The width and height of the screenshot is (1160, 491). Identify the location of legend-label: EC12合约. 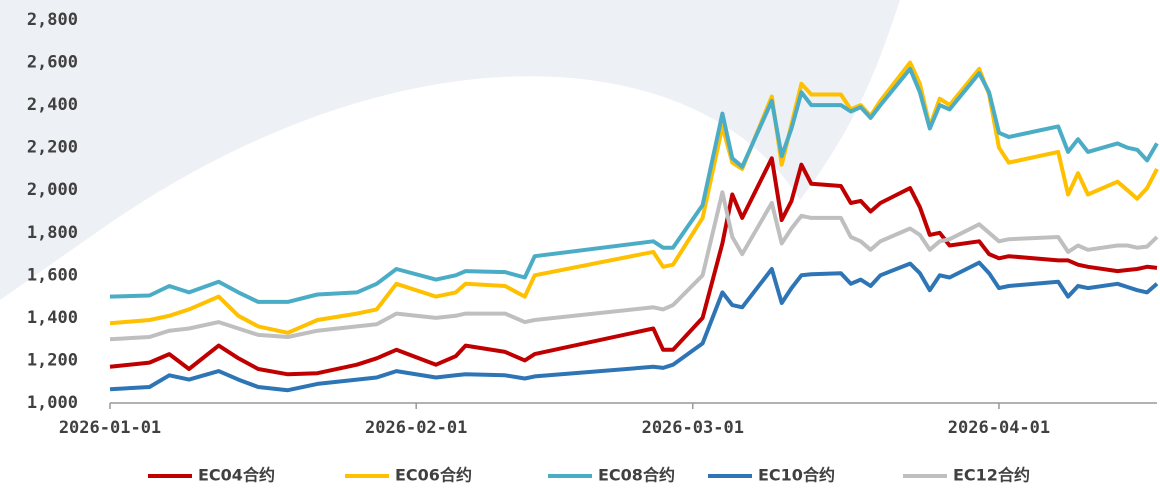
(991, 475).